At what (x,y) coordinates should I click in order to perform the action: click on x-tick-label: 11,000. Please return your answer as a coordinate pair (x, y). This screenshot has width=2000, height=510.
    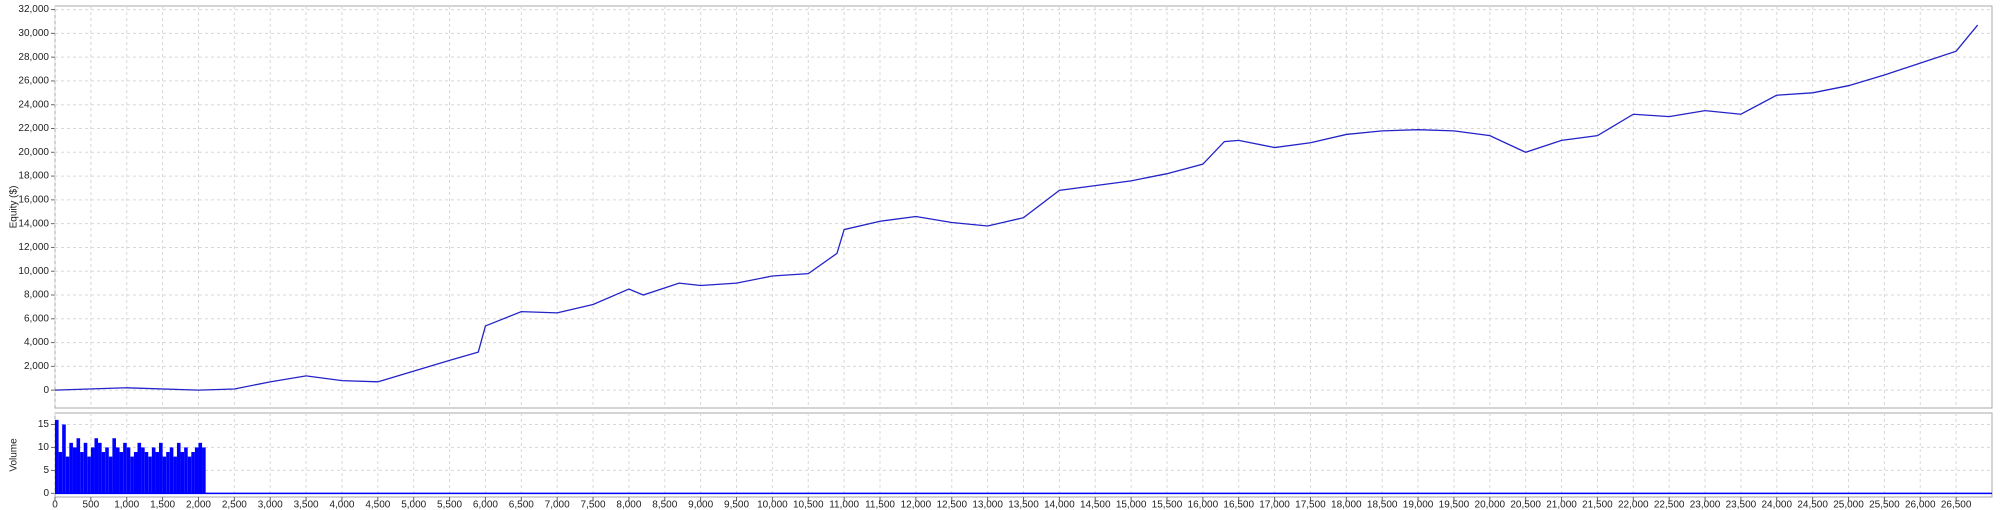
    Looking at the image, I should click on (844, 505).